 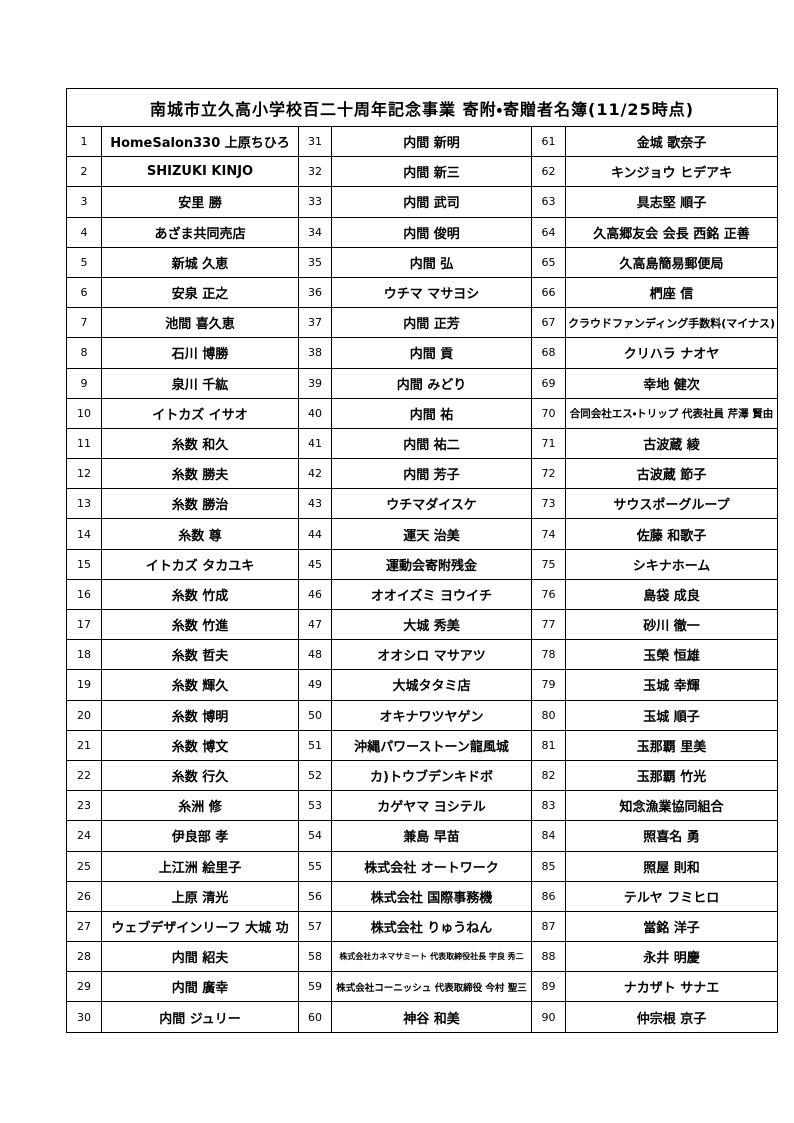 What do you see at coordinates (315, 594) in the screenshot?
I see `entry-number: 46` at bounding box center [315, 594].